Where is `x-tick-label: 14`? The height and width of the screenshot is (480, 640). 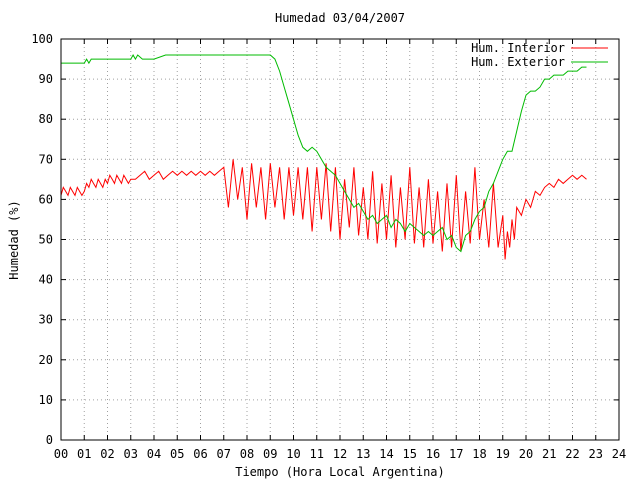 x-tick-label: 14 is located at coordinates (386, 454).